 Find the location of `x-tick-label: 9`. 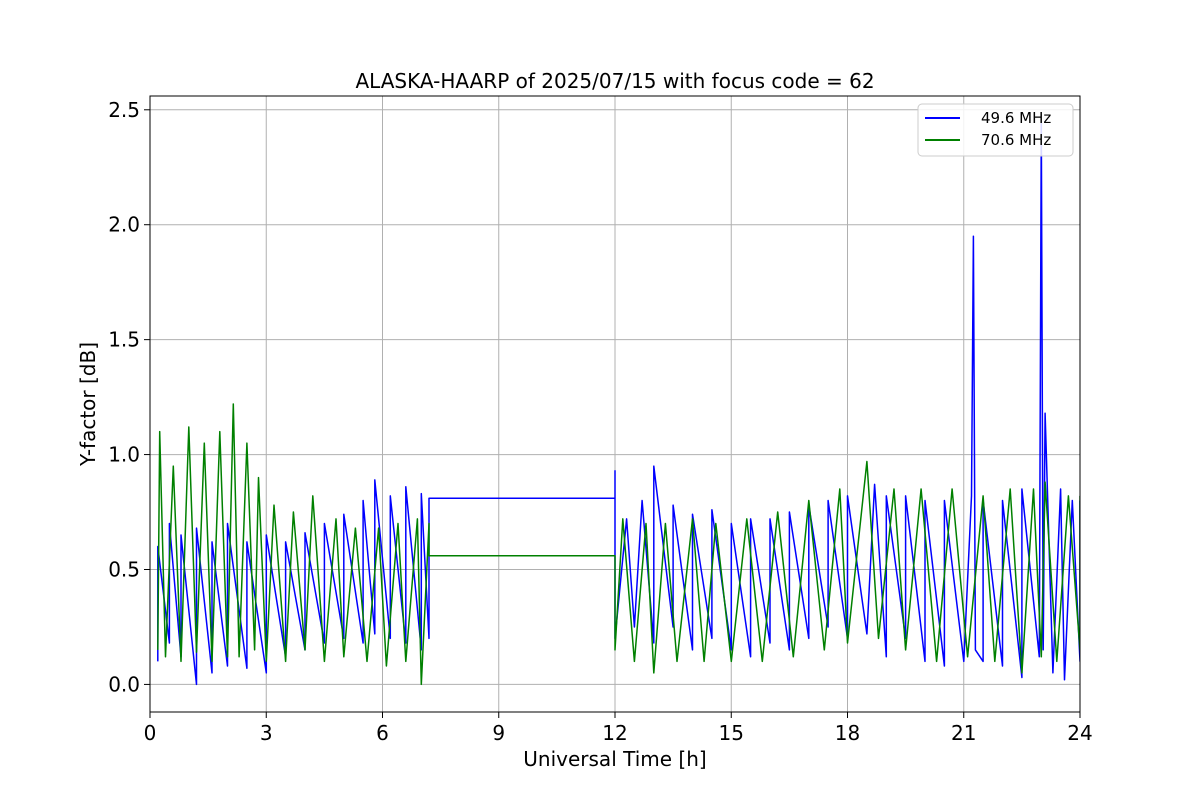

x-tick-label: 9 is located at coordinates (498, 733).